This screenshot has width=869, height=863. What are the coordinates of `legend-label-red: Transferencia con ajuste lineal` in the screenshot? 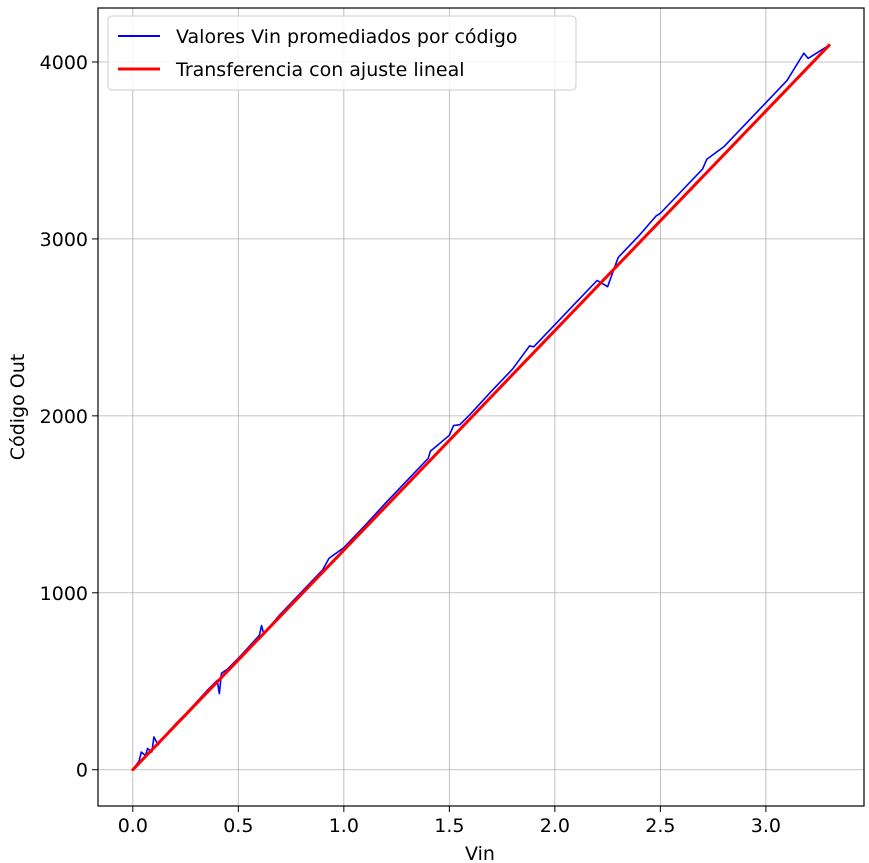 It's located at (320, 70).